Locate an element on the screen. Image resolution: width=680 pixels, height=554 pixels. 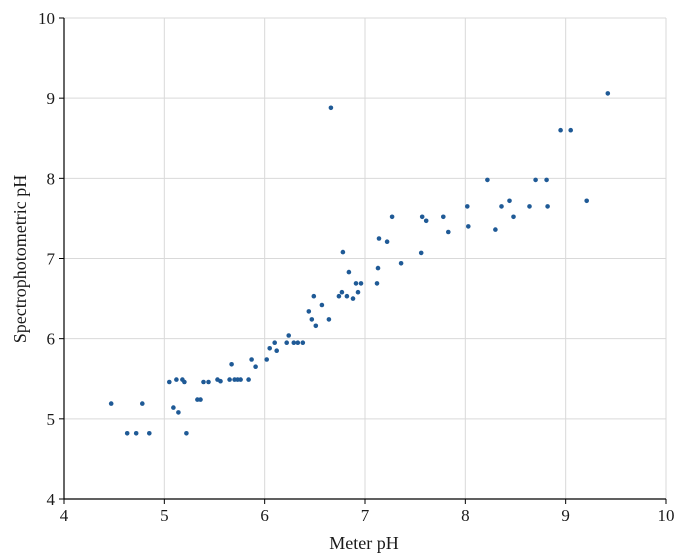
y-tick-label: 4 is located at coordinates (51, 499).